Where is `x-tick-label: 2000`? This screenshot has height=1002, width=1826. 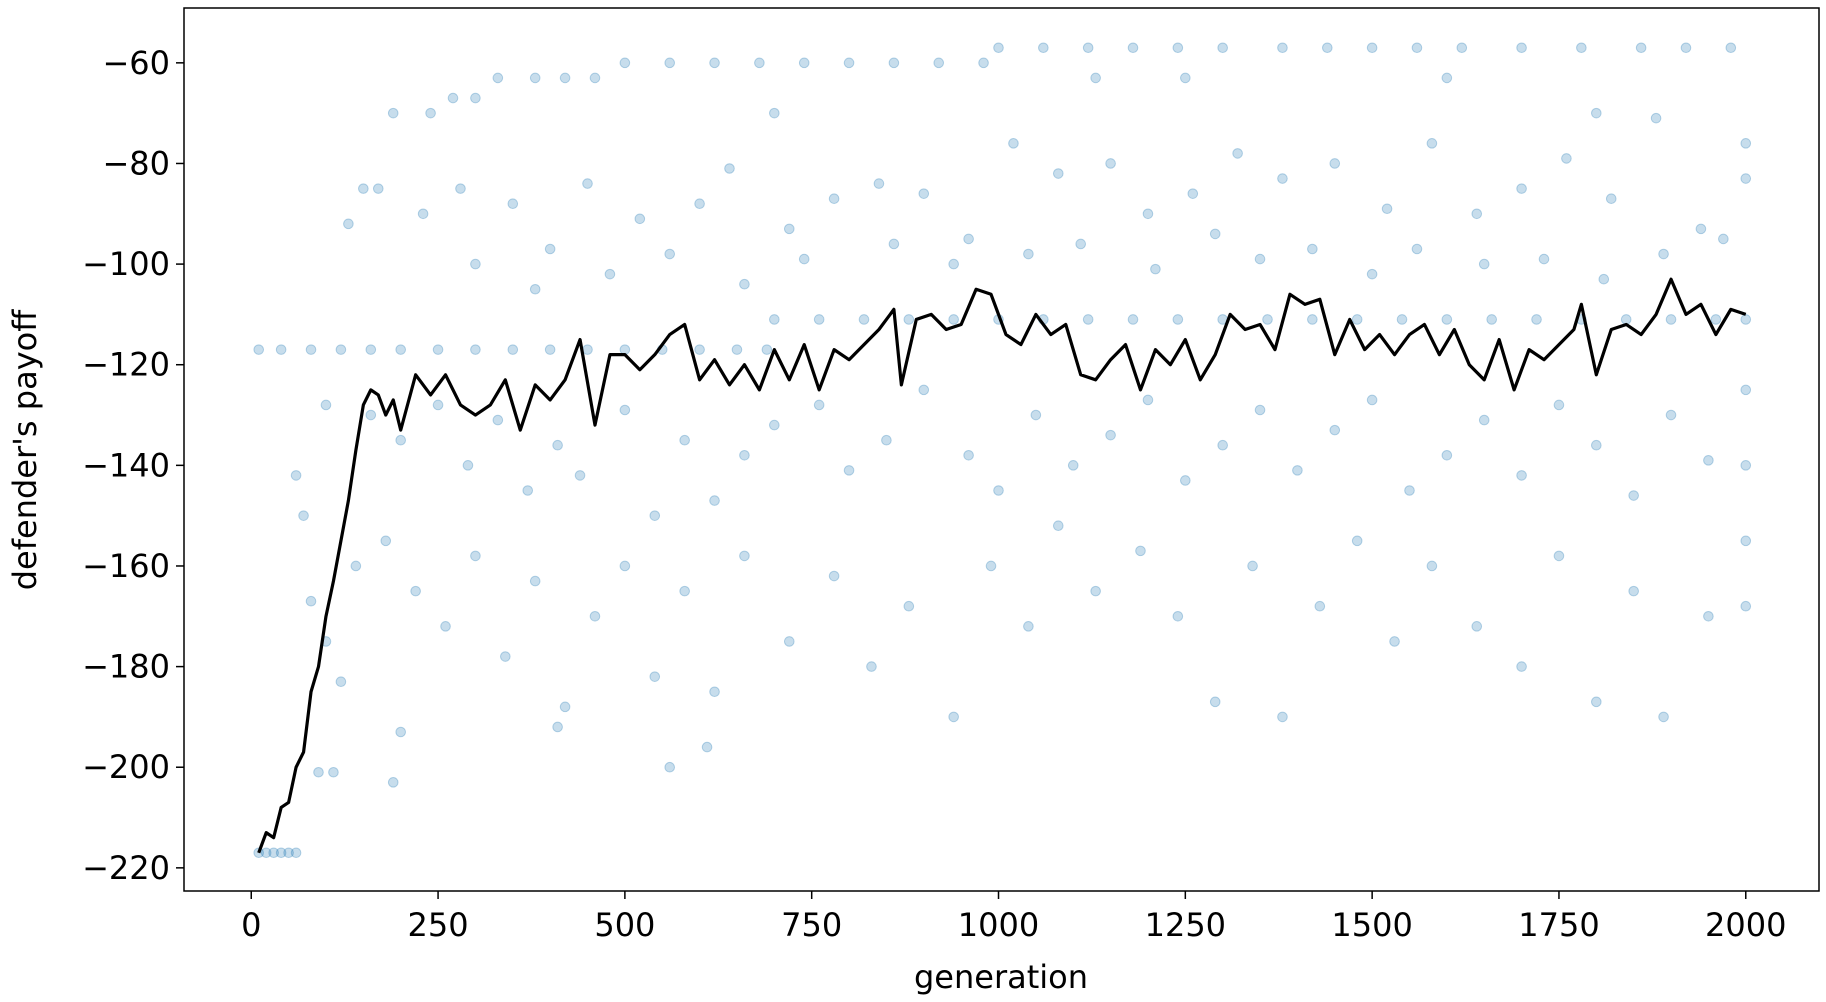 x-tick-label: 2000 is located at coordinates (1745, 925).